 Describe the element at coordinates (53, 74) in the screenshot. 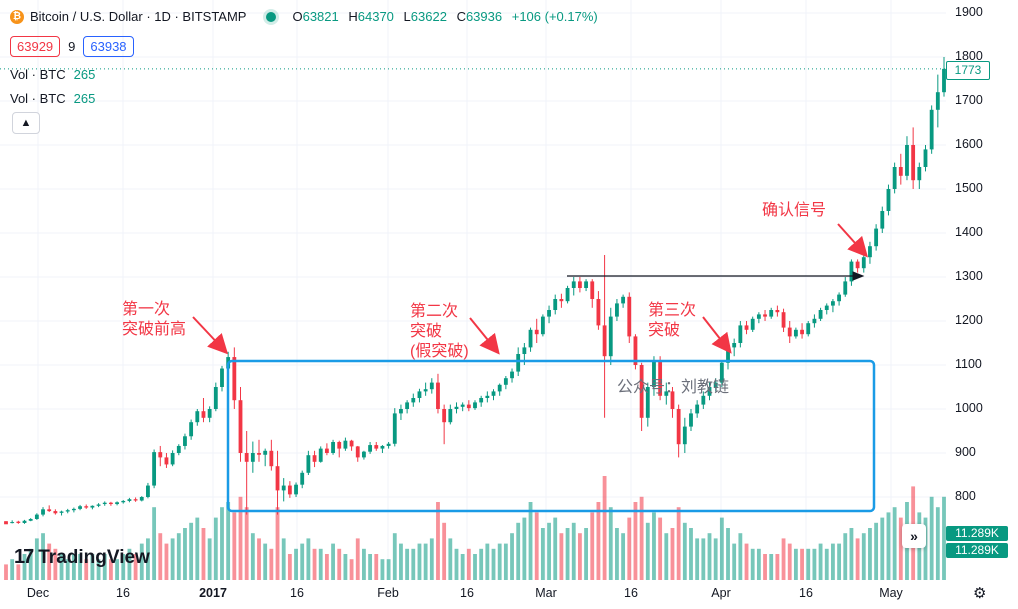

I see `volume-legend-1: Vol · BTC 265` at that location.